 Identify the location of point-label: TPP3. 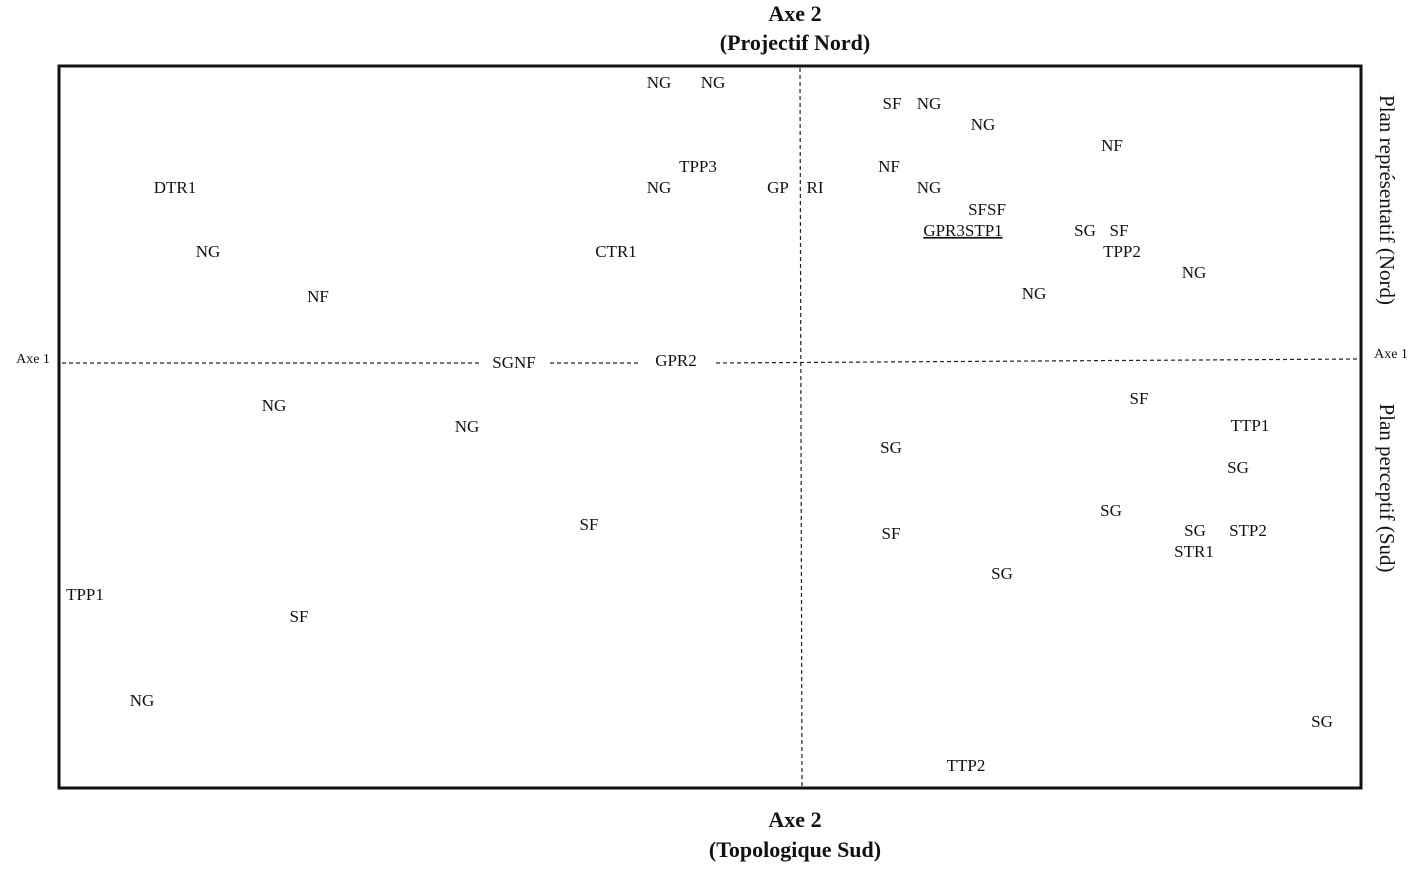
(698, 166).